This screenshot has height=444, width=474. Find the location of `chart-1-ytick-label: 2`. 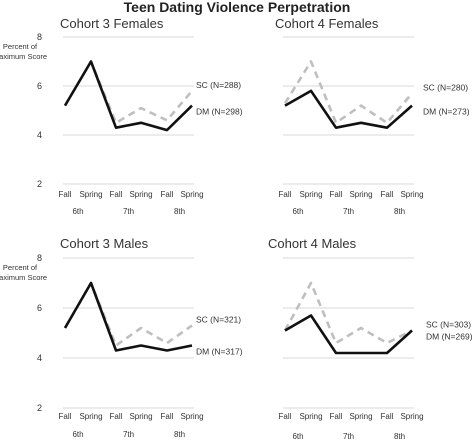

chart-1-ytick-label: 2 is located at coordinates (39, 184).